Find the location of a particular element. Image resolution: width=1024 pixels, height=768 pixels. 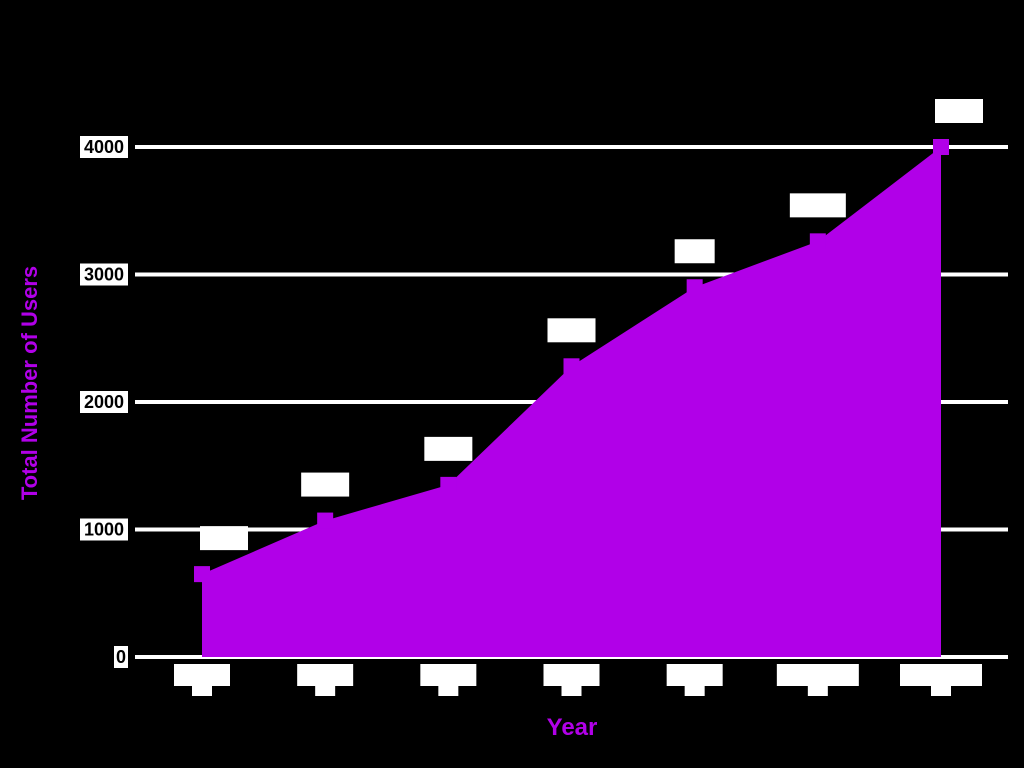

y-tick-1: 1000 is located at coordinates (104, 529).